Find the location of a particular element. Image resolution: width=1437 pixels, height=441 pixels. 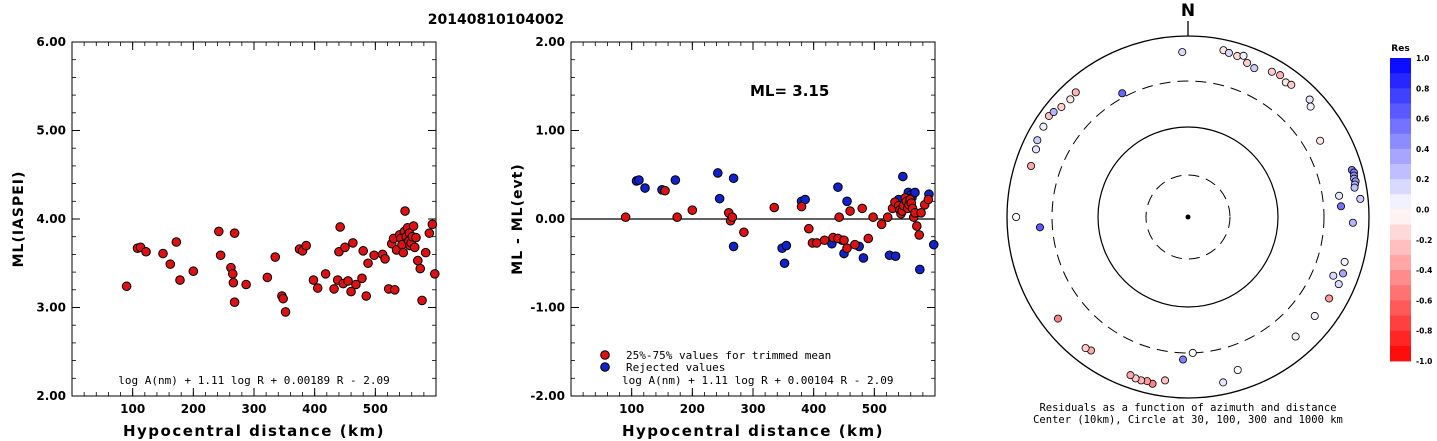

colorbar-tick-label: -0.4 is located at coordinates (1424, 270).